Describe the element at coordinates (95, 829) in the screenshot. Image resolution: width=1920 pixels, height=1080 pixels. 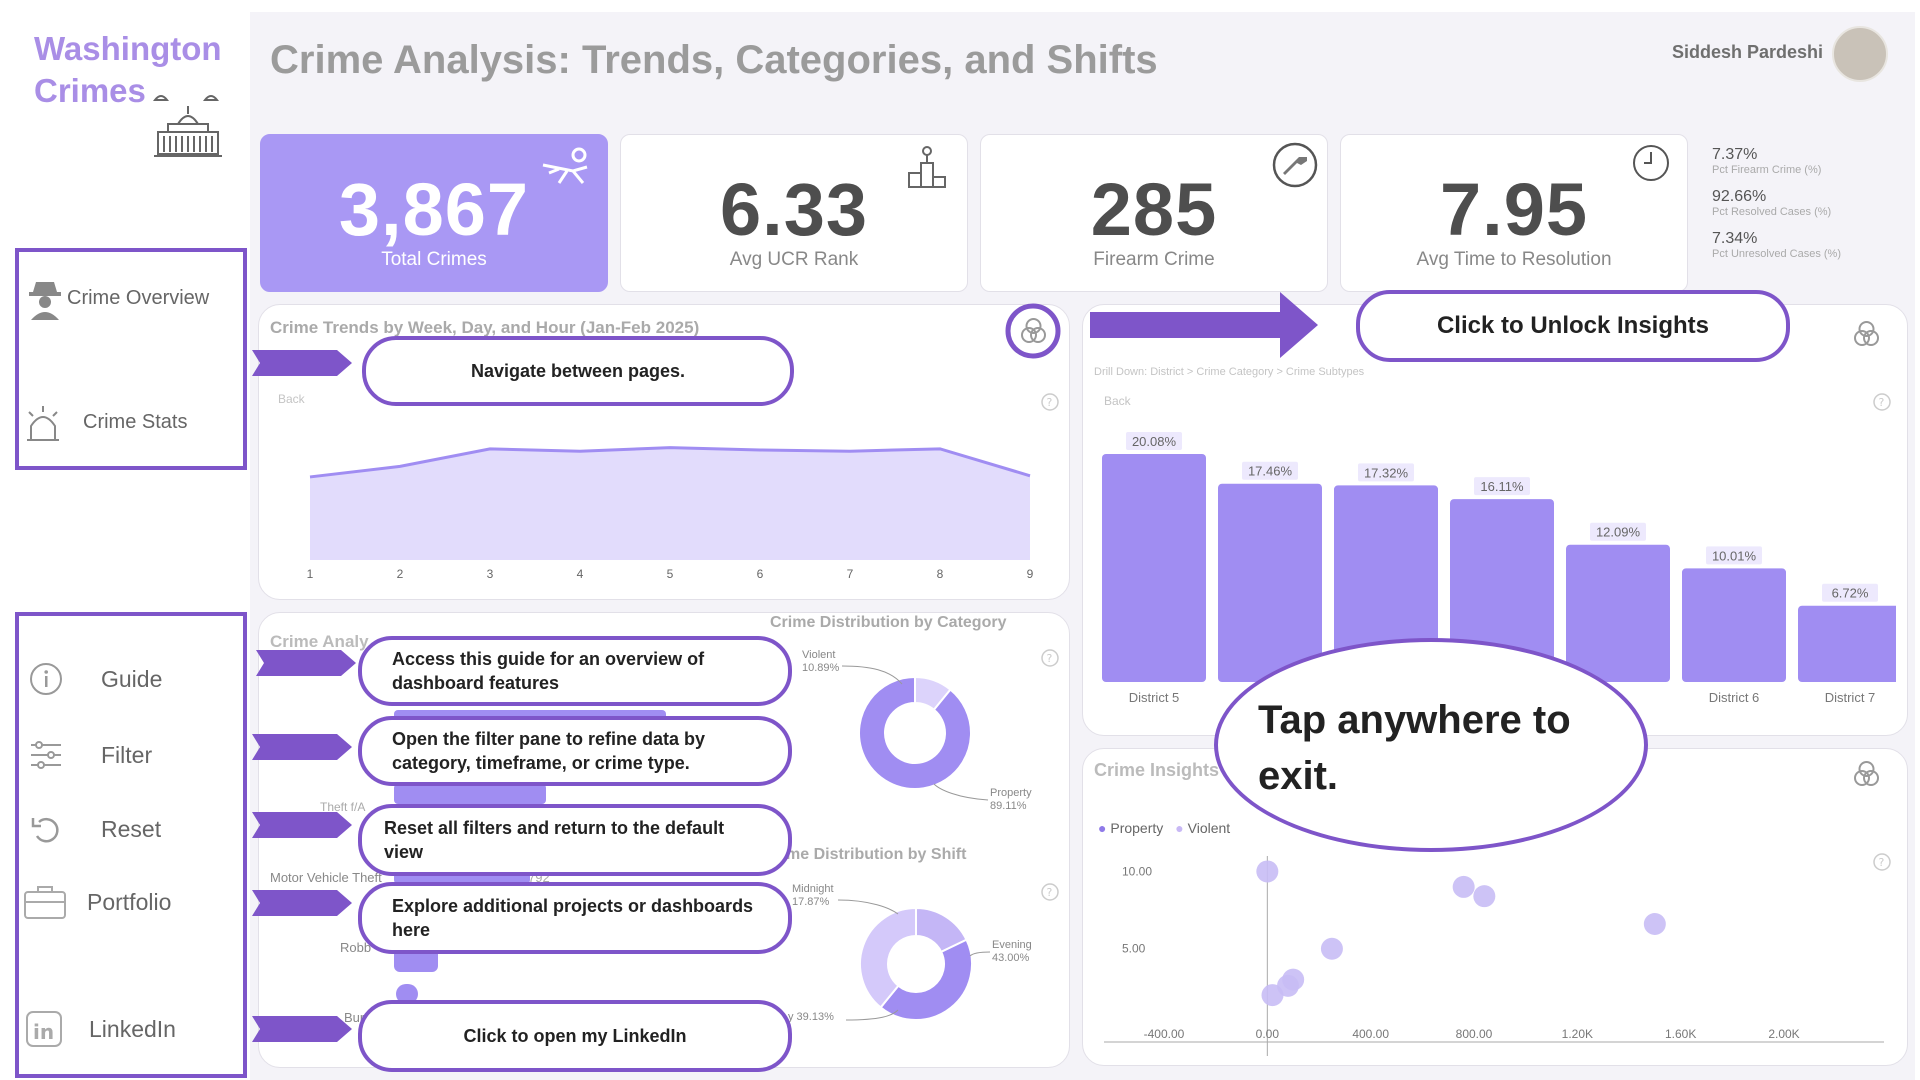
I see `reset-button: Reset` at that location.